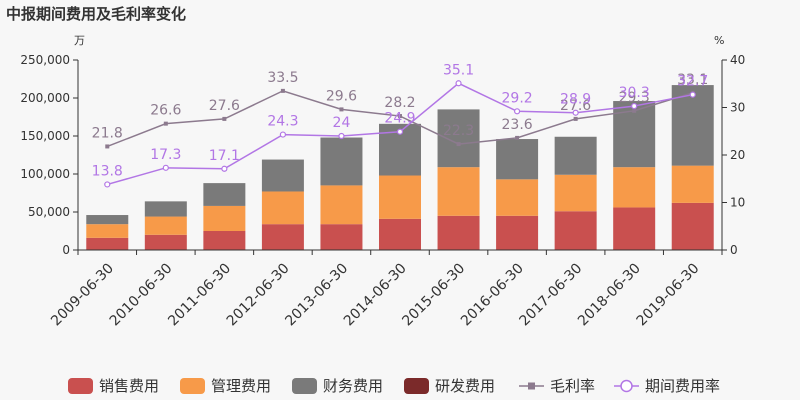 The image size is (800, 400). I want to click on legend-label: 财务费用, so click(353, 386).